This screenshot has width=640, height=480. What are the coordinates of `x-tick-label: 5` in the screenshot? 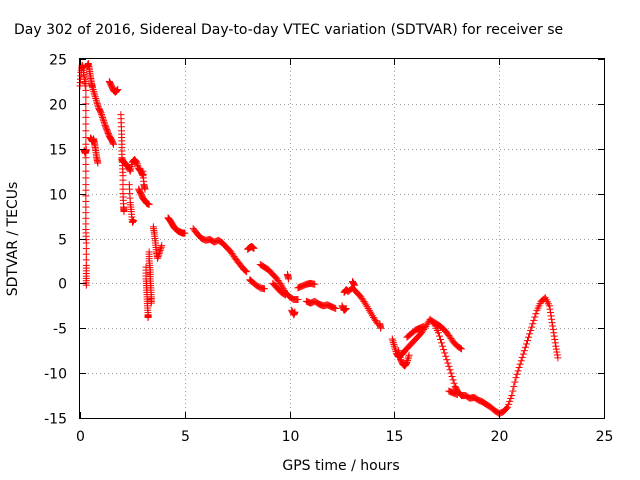 It's located at (185, 437).